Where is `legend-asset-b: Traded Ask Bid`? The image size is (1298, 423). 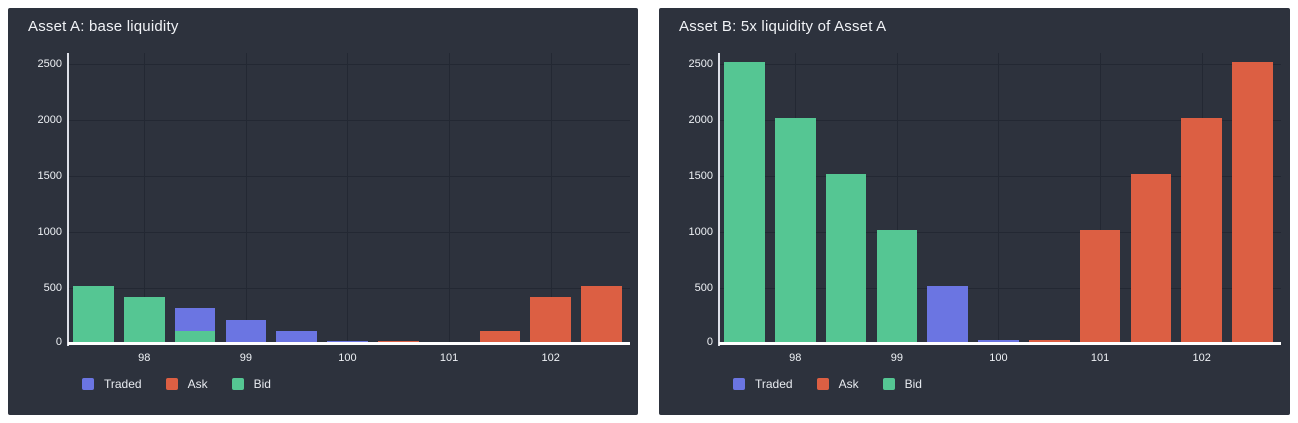
legend-asset-b: Traded Ask Bid is located at coordinates (827, 384).